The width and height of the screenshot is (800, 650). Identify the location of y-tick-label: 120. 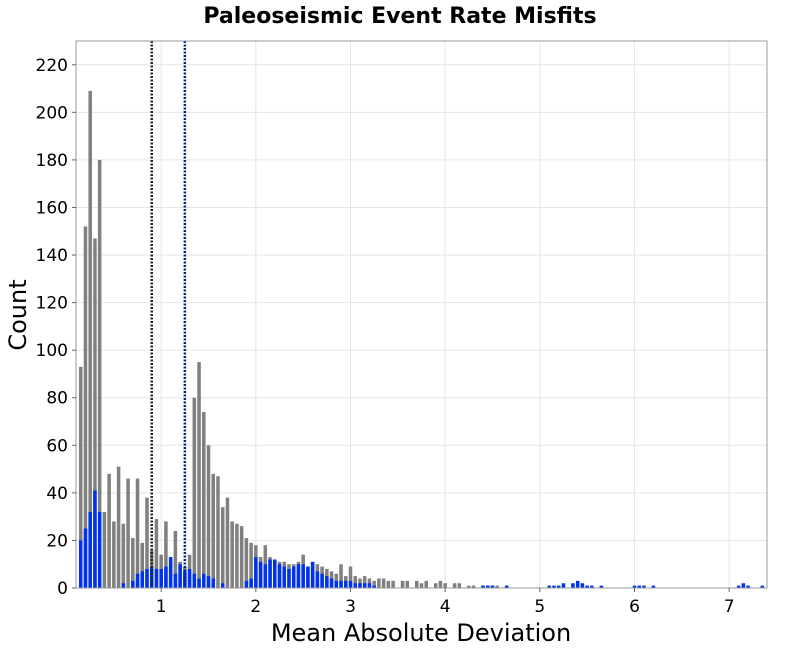
(52, 304).